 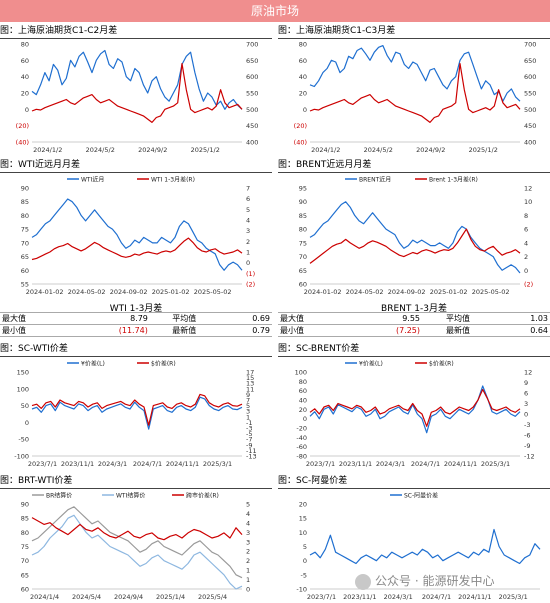 What do you see at coordinates (483, 150) in the screenshot?
I see `x-tick-label: 2025/1/2` at bounding box center [483, 150].